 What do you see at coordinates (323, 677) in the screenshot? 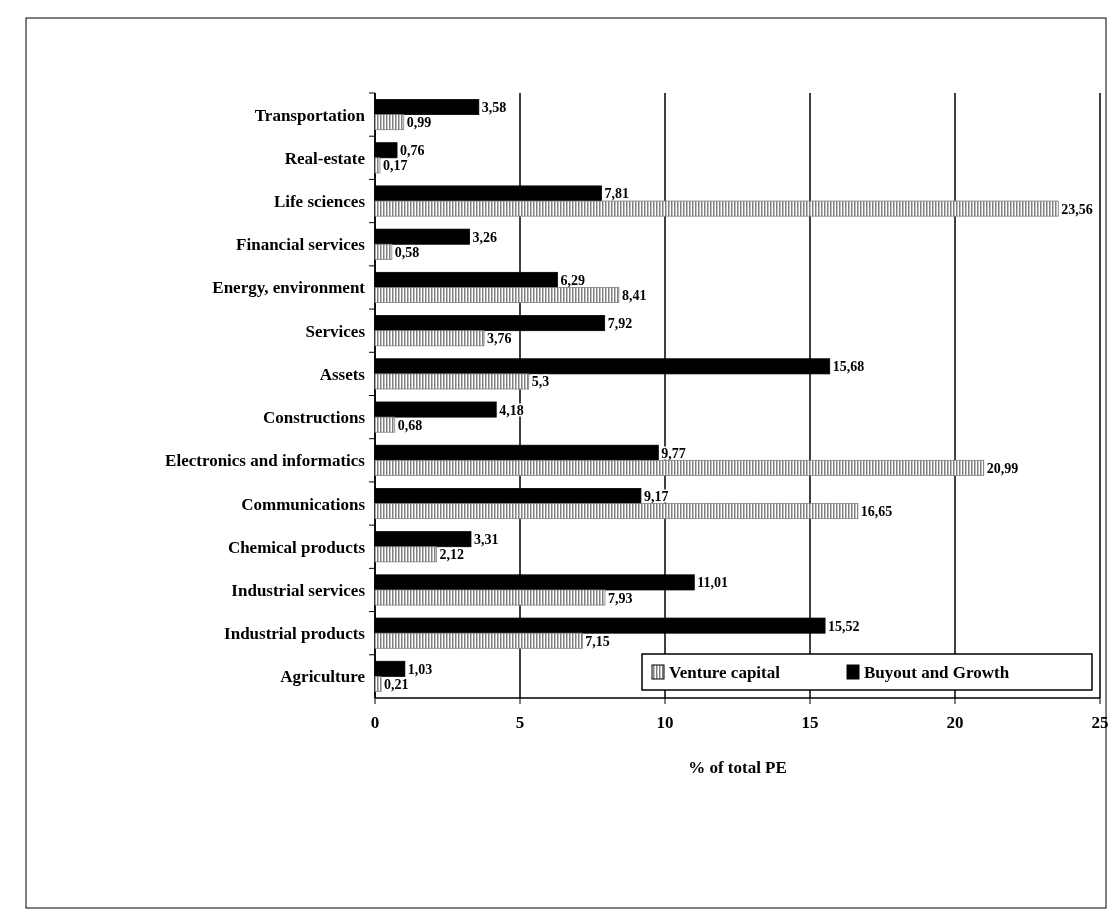
I see `y-tick-label: Agriculture` at bounding box center [323, 677].